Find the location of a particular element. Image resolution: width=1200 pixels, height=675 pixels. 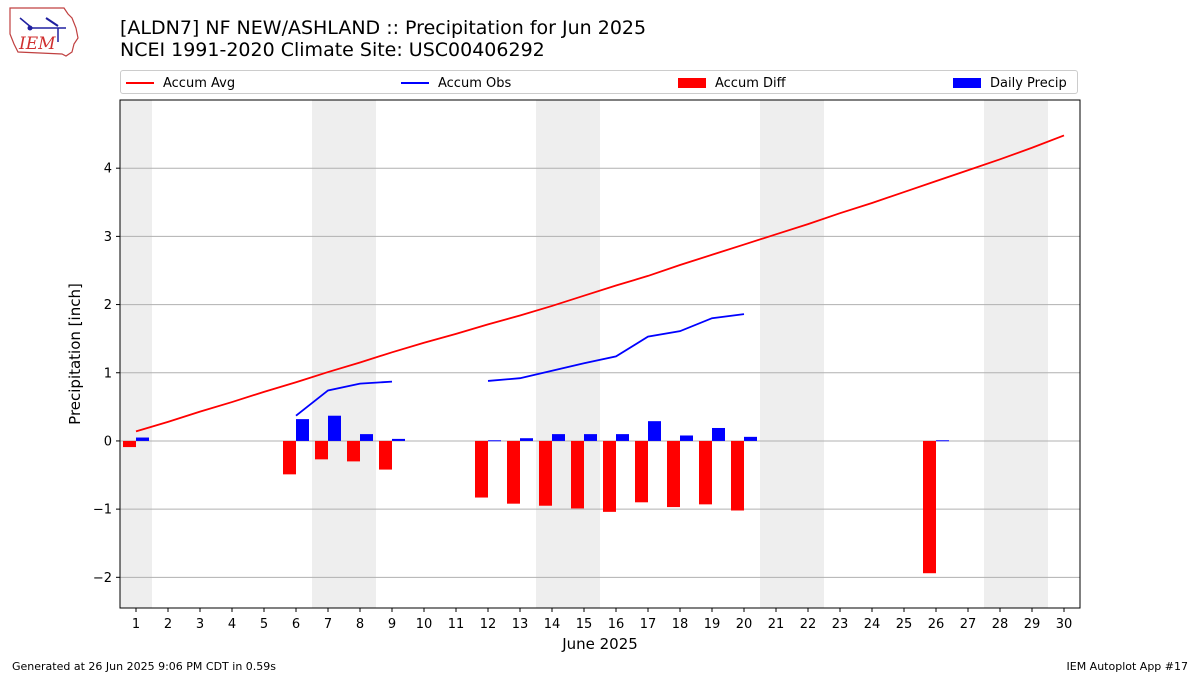

x-tick-label: 27 is located at coordinates (968, 624).